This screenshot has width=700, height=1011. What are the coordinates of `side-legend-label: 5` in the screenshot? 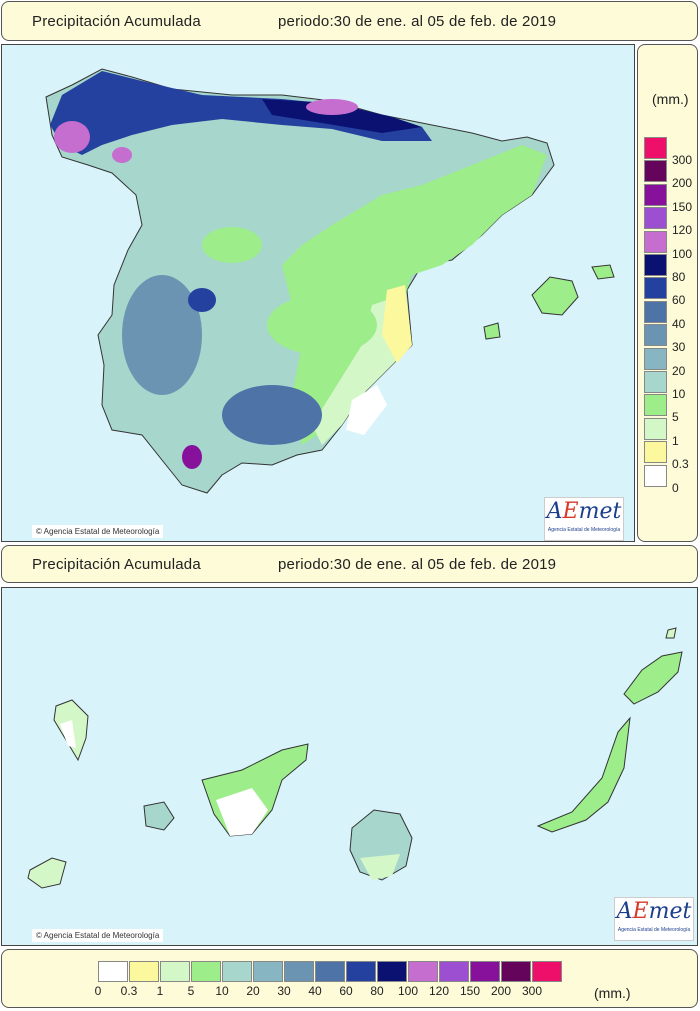 It's located at (675, 417).